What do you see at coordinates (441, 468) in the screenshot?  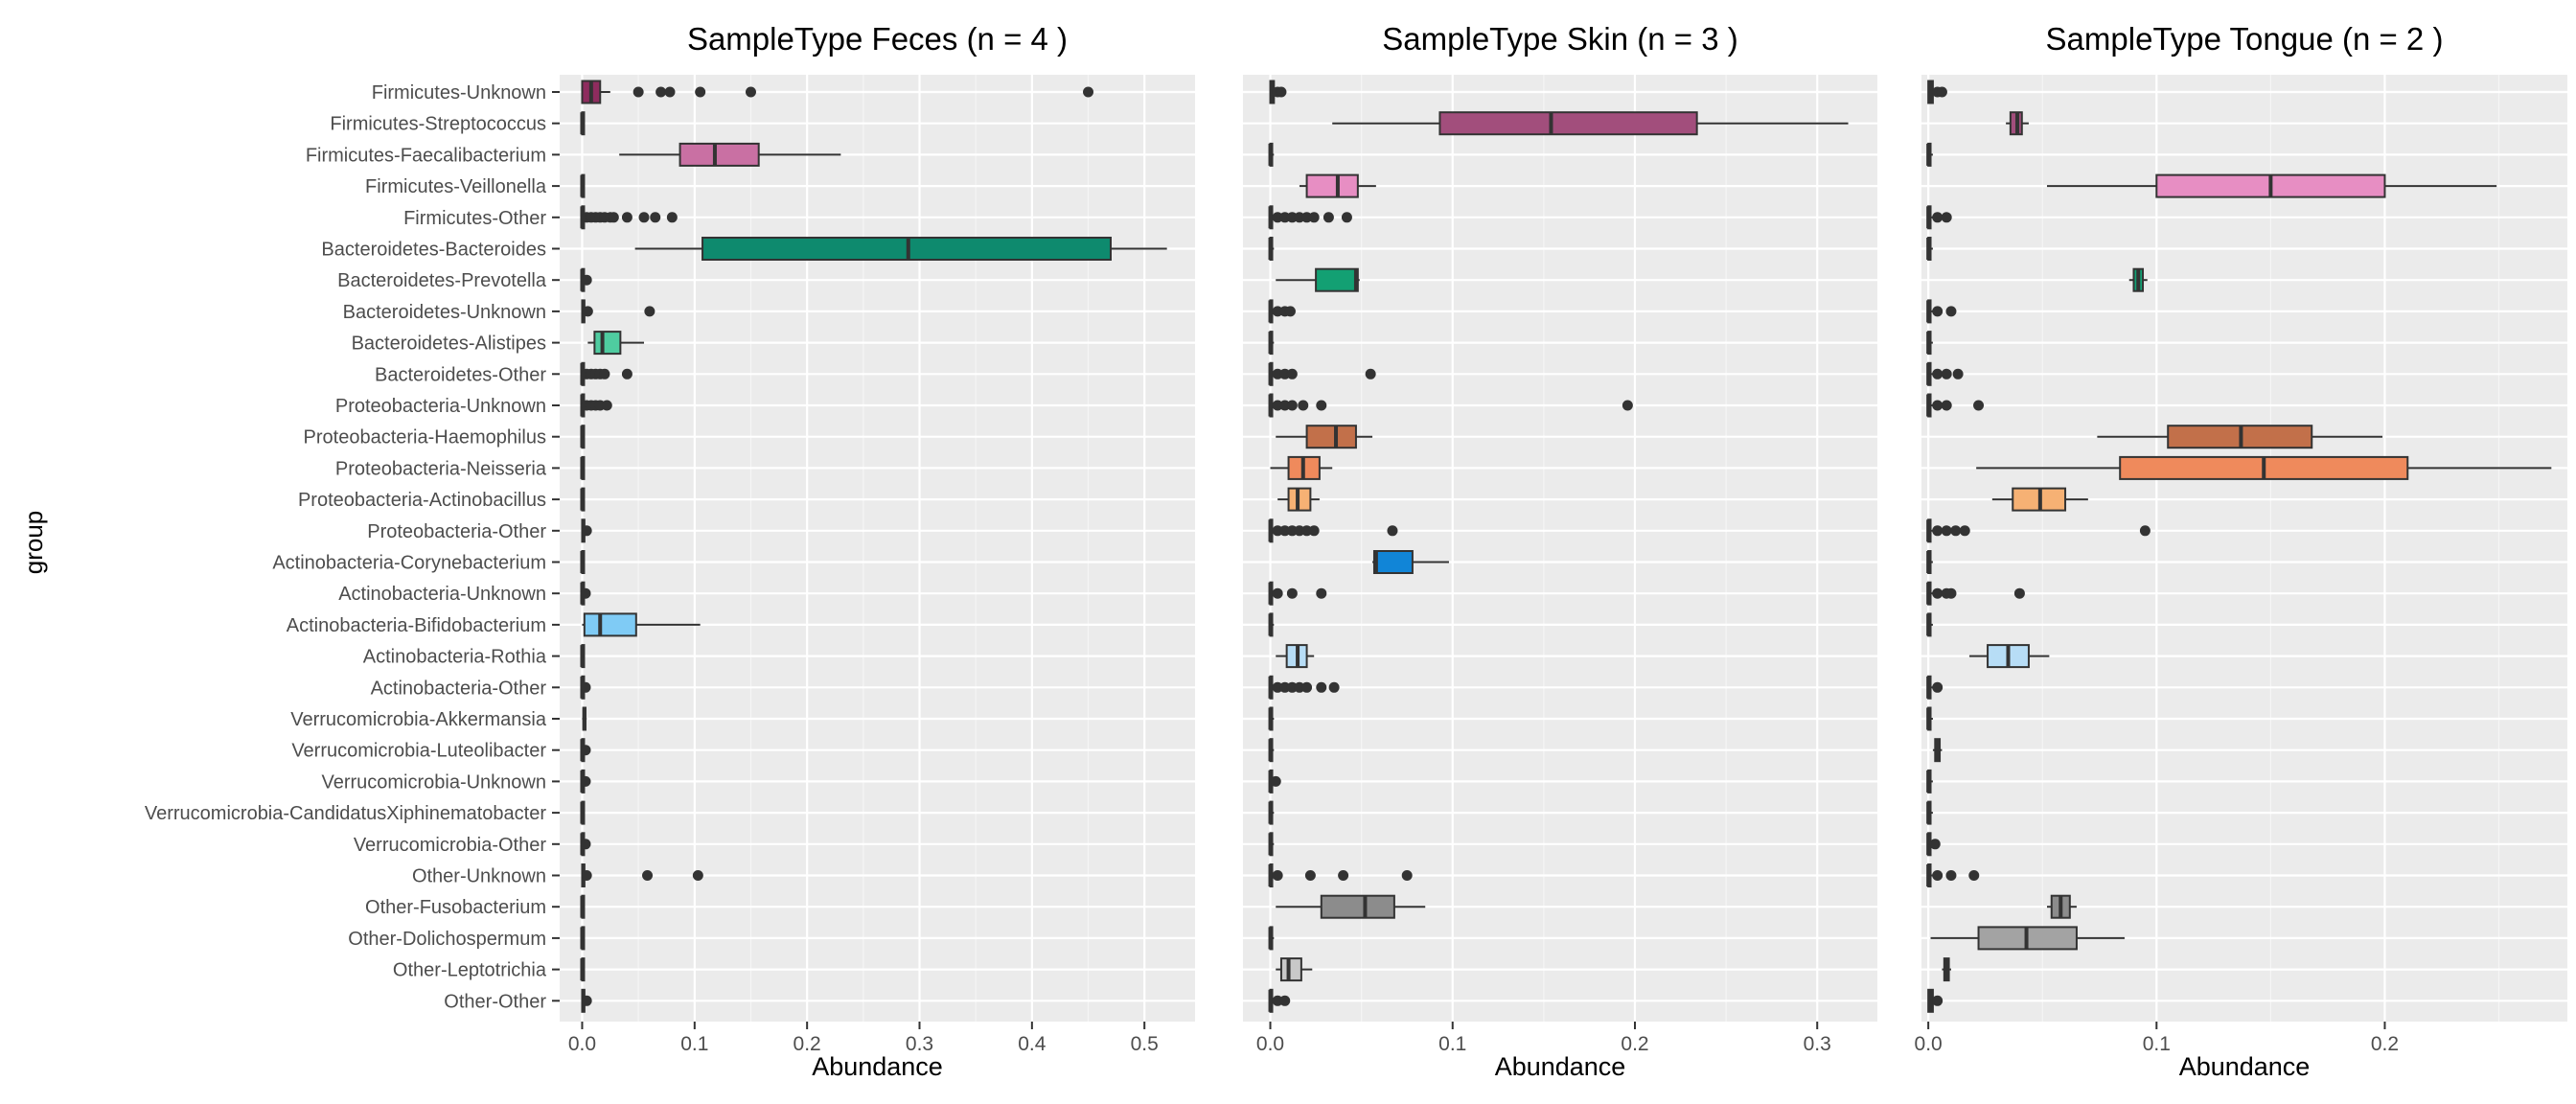 I see `y-tick-label: Proteobacteria-Neisseria` at bounding box center [441, 468].